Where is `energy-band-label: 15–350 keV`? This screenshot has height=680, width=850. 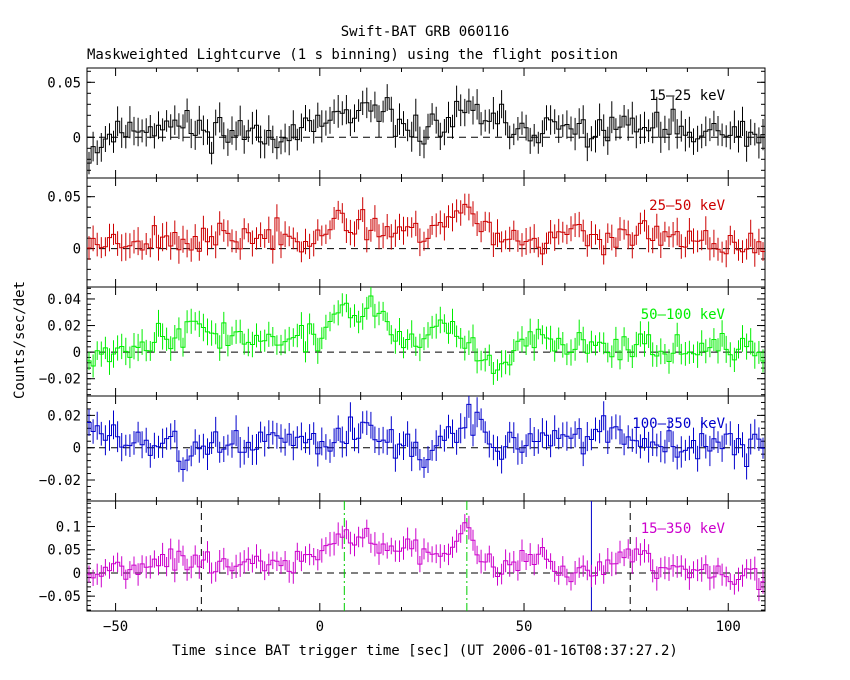 energy-band-label: 15–350 keV is located at coordinates (683, 529).